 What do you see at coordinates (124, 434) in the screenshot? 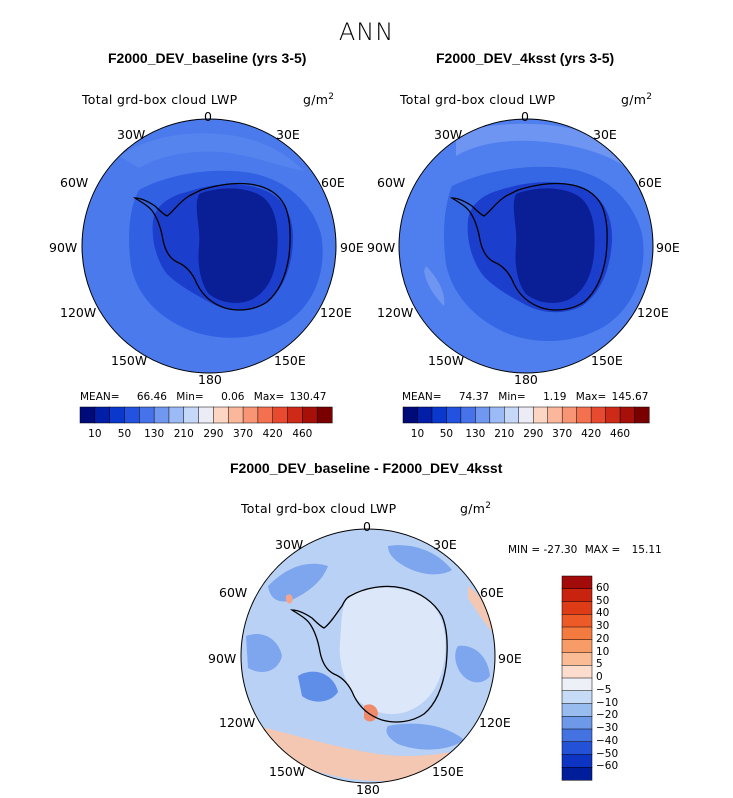
I see `colorbar-tick-label: 50` at bounding box center [124, 434].